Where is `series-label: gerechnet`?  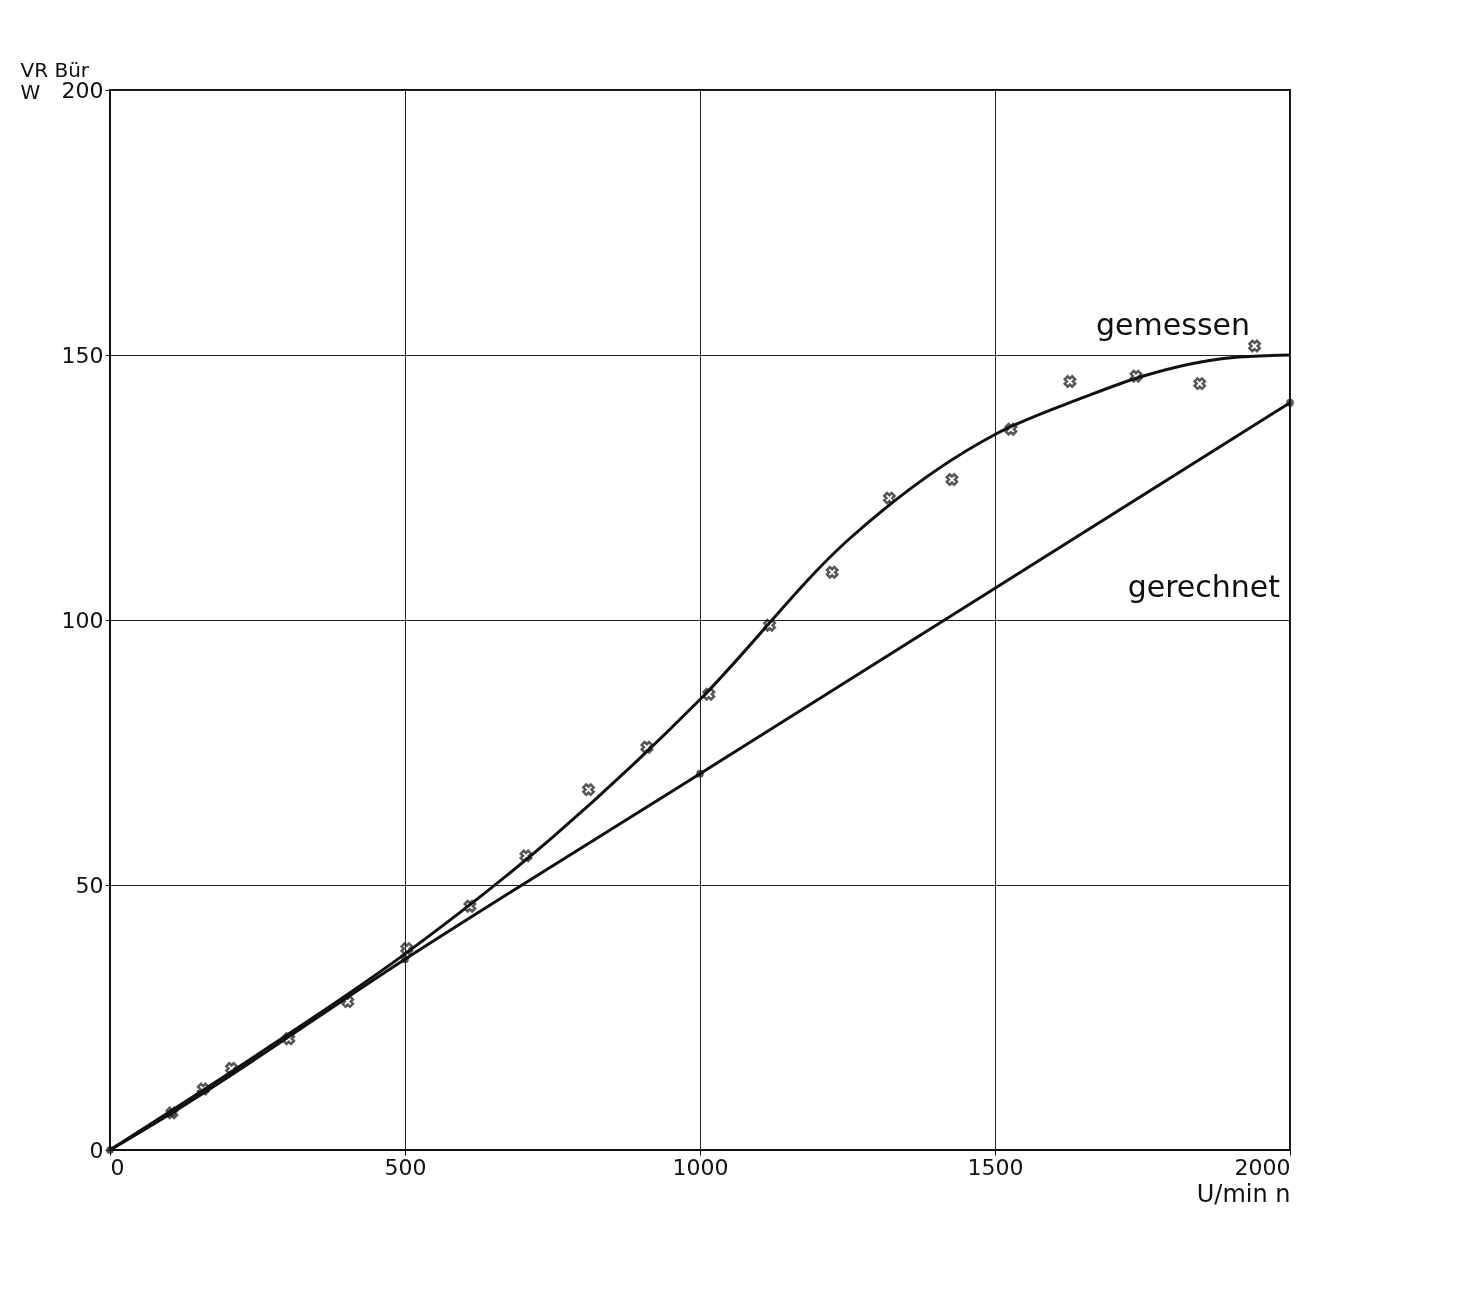 series-label: gerechnet is located at coordinates (1204, 586).